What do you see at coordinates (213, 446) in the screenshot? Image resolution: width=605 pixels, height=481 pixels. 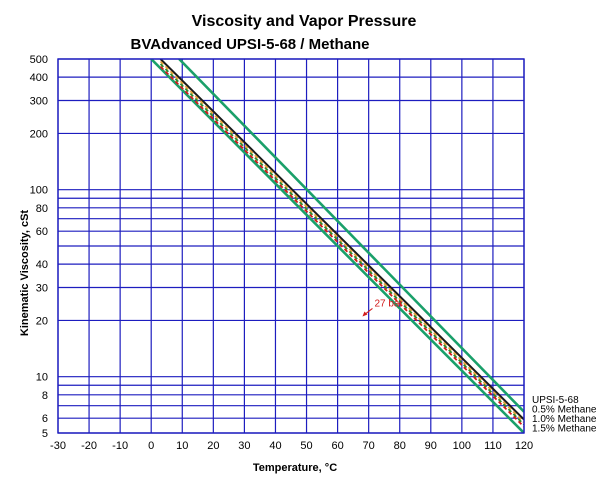 I see `x-tick-label: 20` at bounding box center [213, 446].